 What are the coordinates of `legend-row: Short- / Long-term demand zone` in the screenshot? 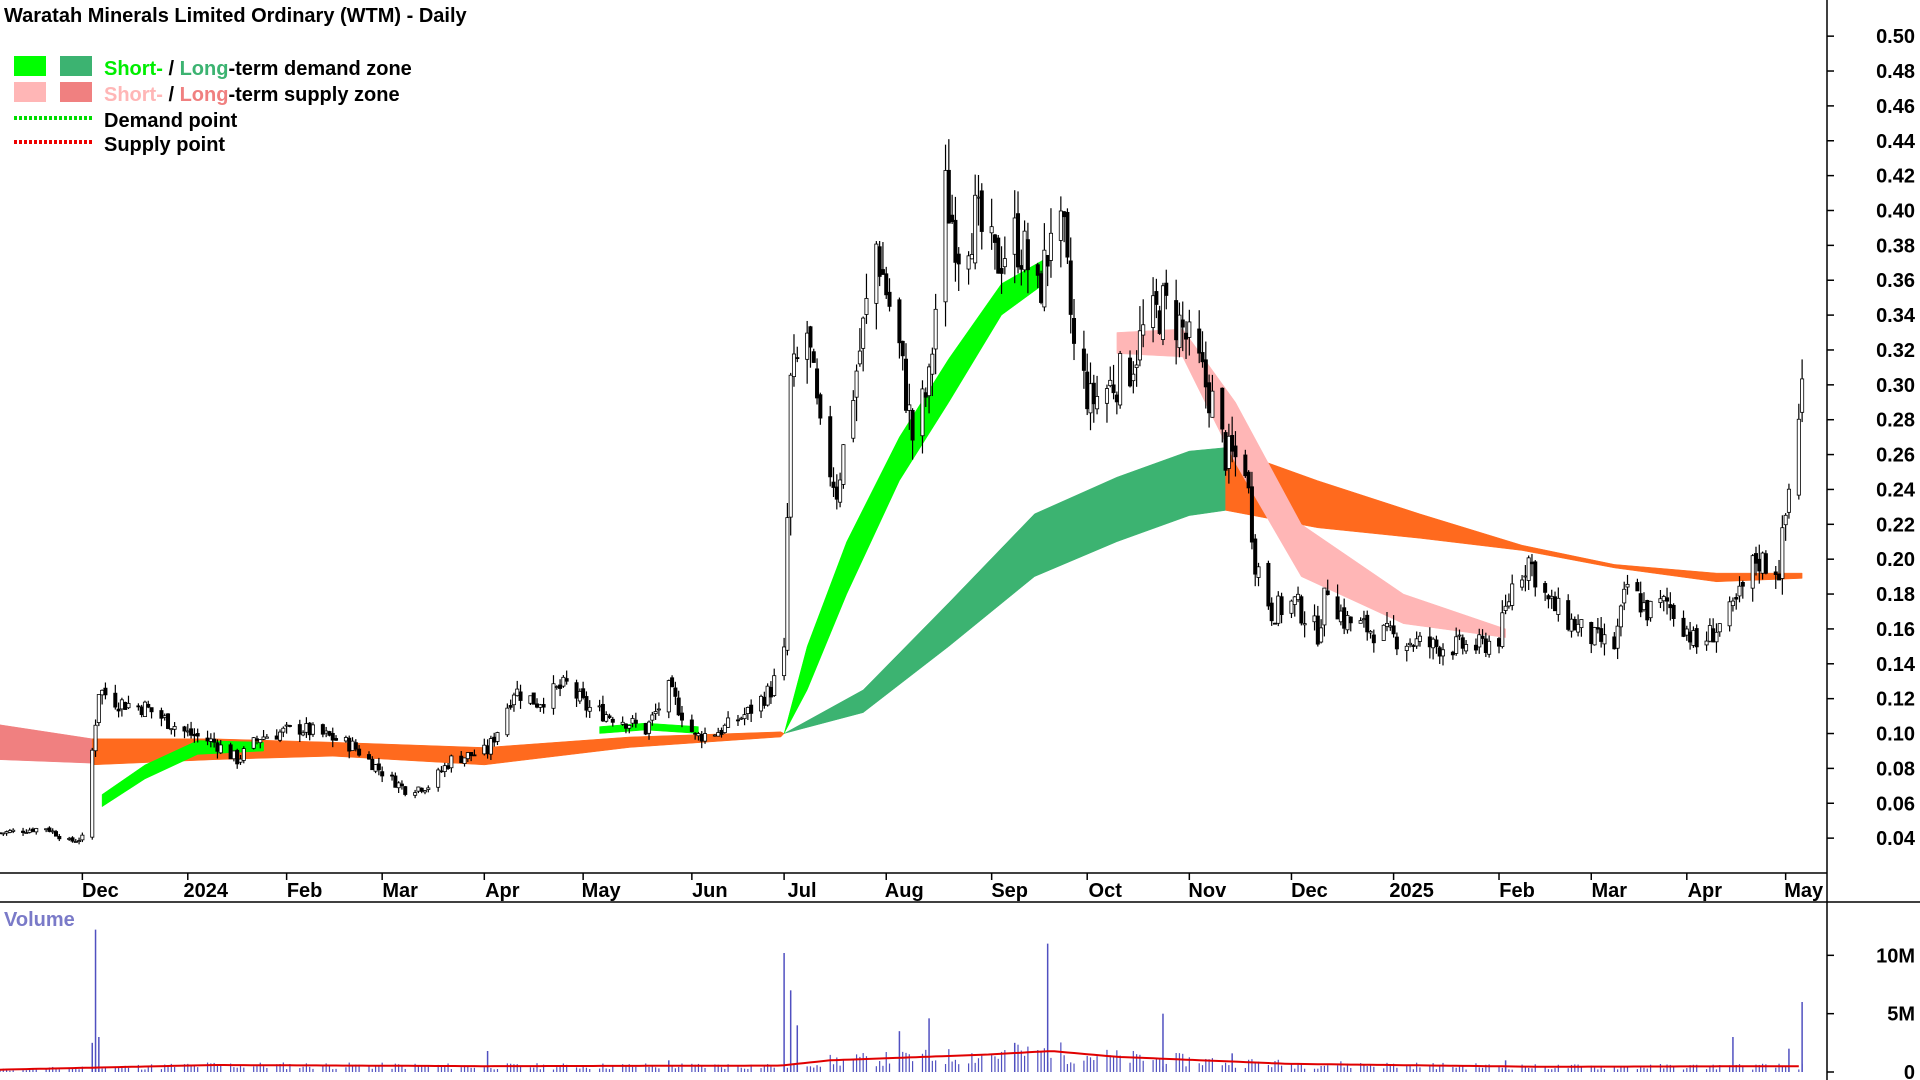 It's located at (213, 68).